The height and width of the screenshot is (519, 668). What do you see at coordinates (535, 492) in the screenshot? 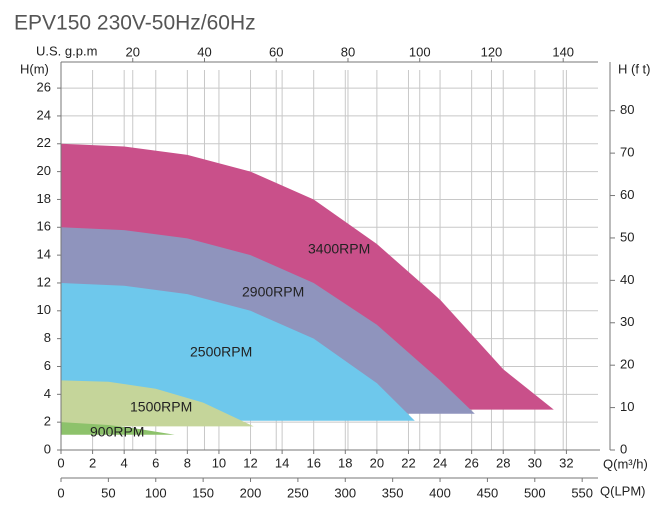
I see `x2-tick-label: 500` at bounding box center [535, 492].